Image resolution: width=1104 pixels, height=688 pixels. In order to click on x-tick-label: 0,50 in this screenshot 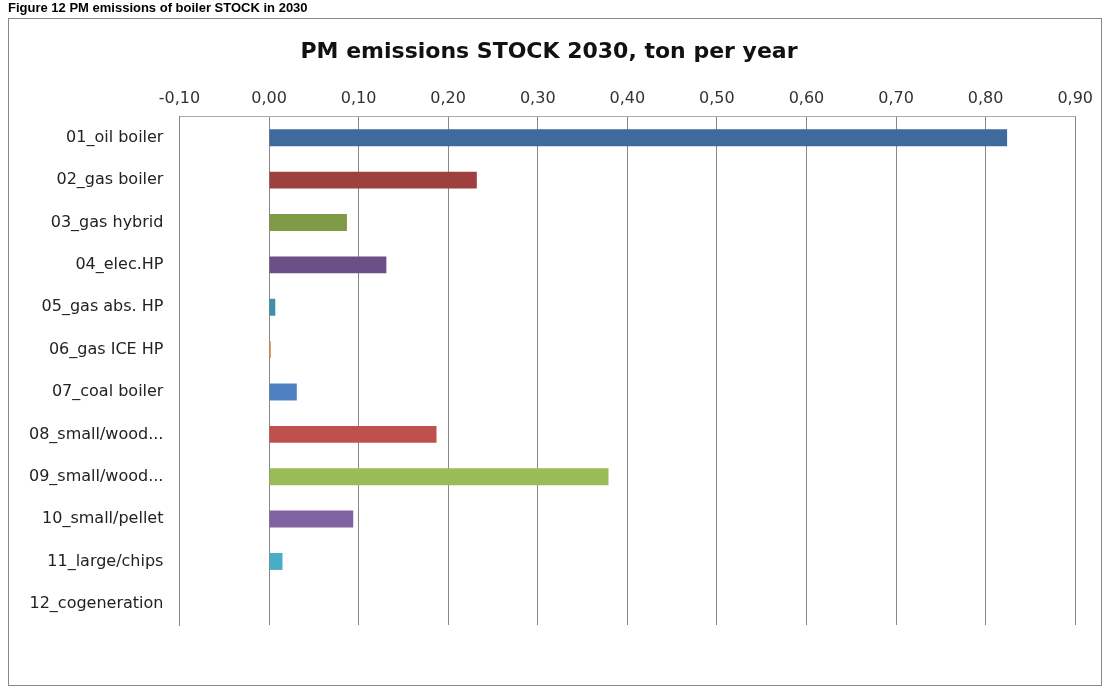, I will do `click(717, 98)`.